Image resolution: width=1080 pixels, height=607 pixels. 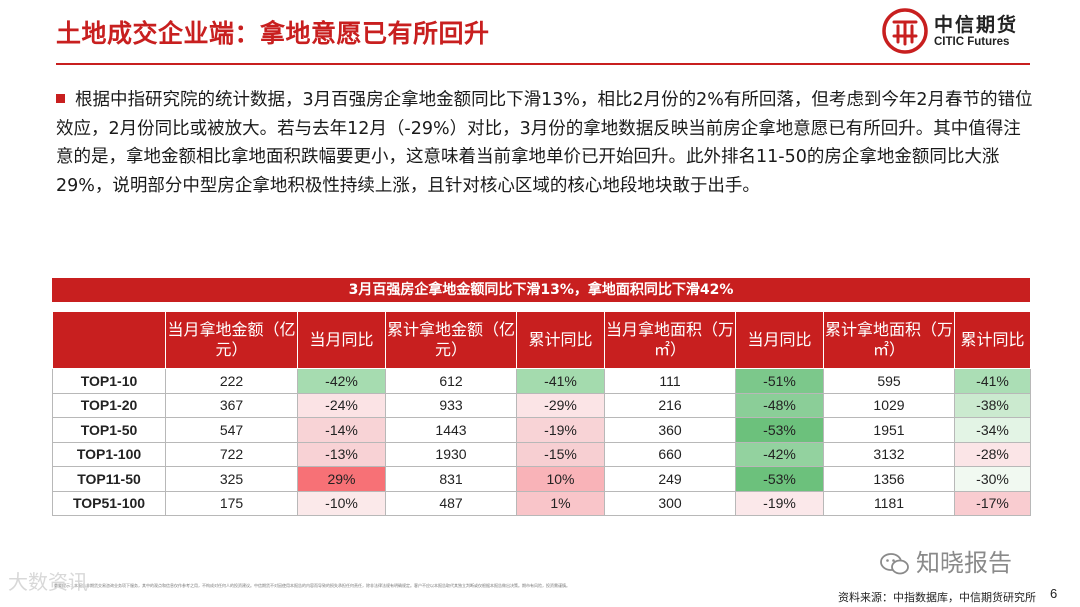 I want to click on value-cell: 660, so click(x=670, y=454).